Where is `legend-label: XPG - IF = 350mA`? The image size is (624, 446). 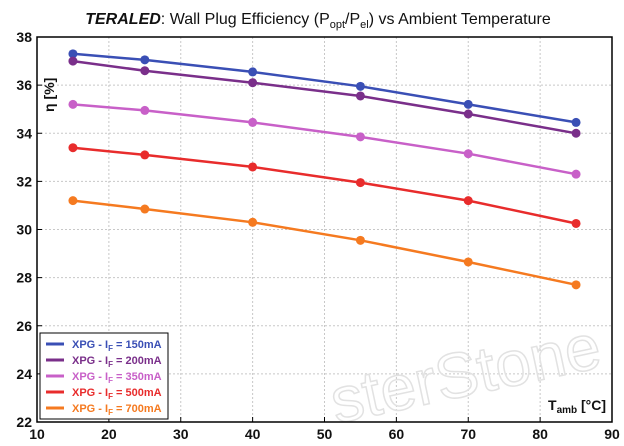 legend-label: XPG - IF = 350mA is located at coordinates (117, 378).